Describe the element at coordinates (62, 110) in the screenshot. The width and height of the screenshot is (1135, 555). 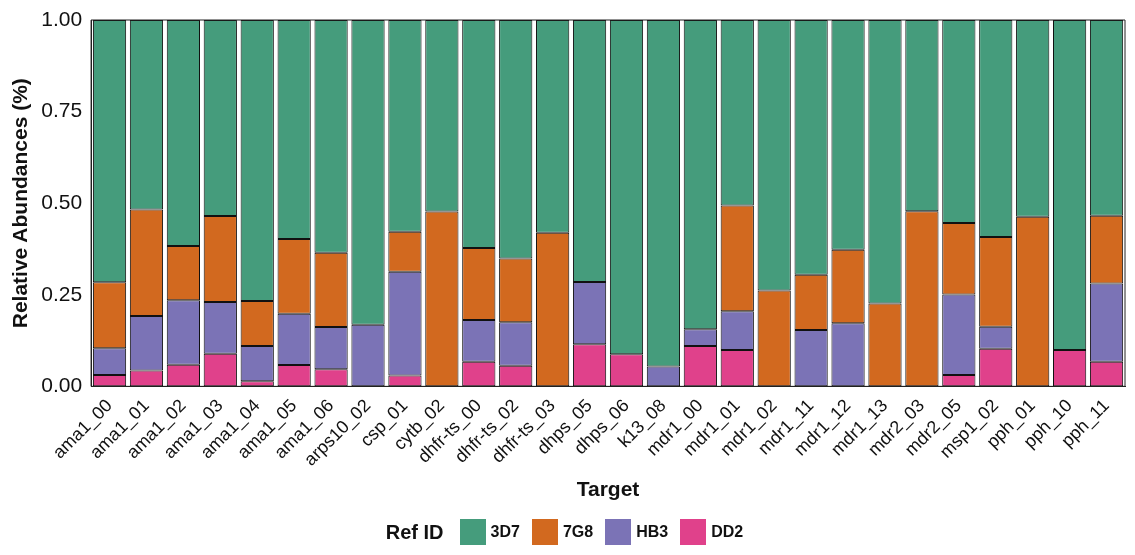
I see `y-tick-label: 0.75` at that location.